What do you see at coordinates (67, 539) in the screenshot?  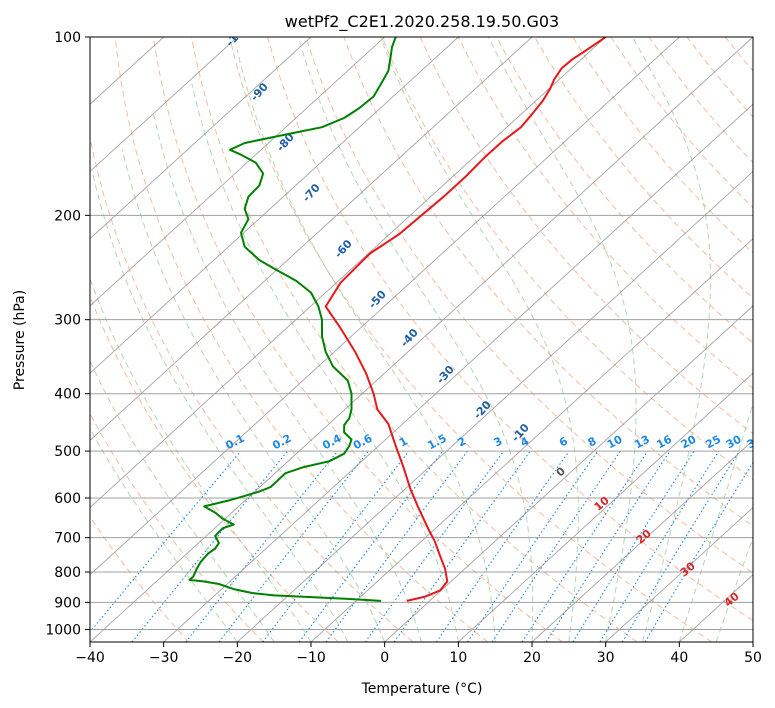 I see `y-tick-label: 700` at bounding box center [67, 539].